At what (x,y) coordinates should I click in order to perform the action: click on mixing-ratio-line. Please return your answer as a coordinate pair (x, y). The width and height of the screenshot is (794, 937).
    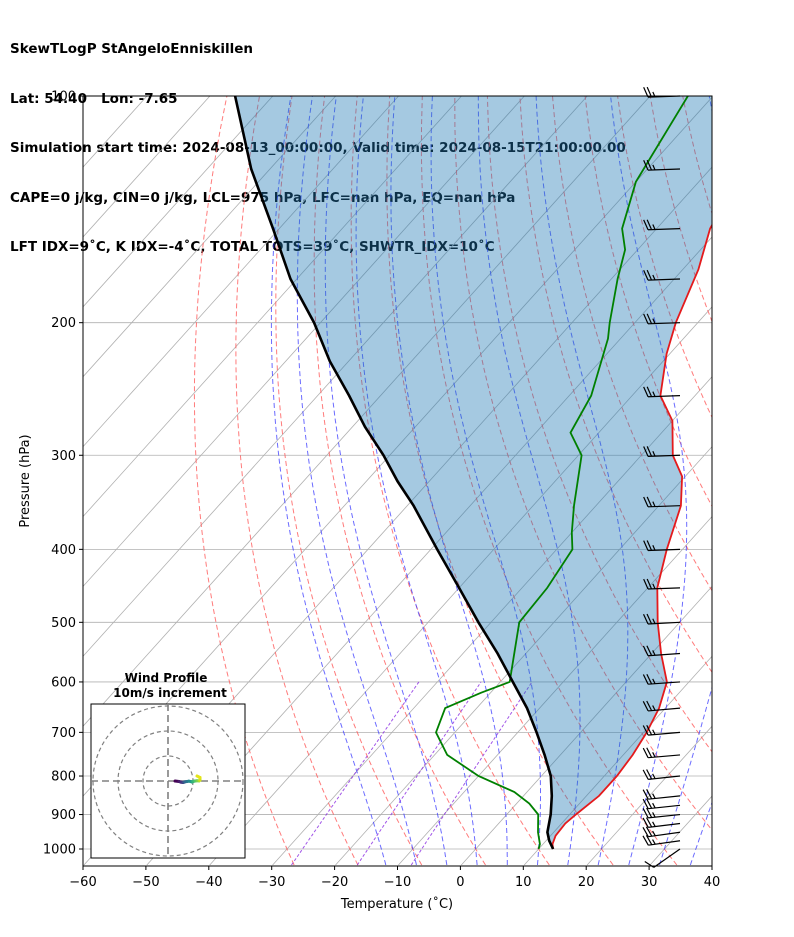
    Looking at the image, I should click on (419, 773).